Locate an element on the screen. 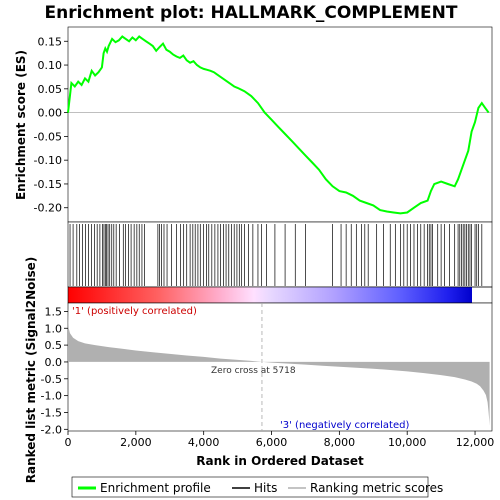 Image resolution: width=500 pixels, height=500 pixels. color-band-bar is located at coordinates (270, 295).